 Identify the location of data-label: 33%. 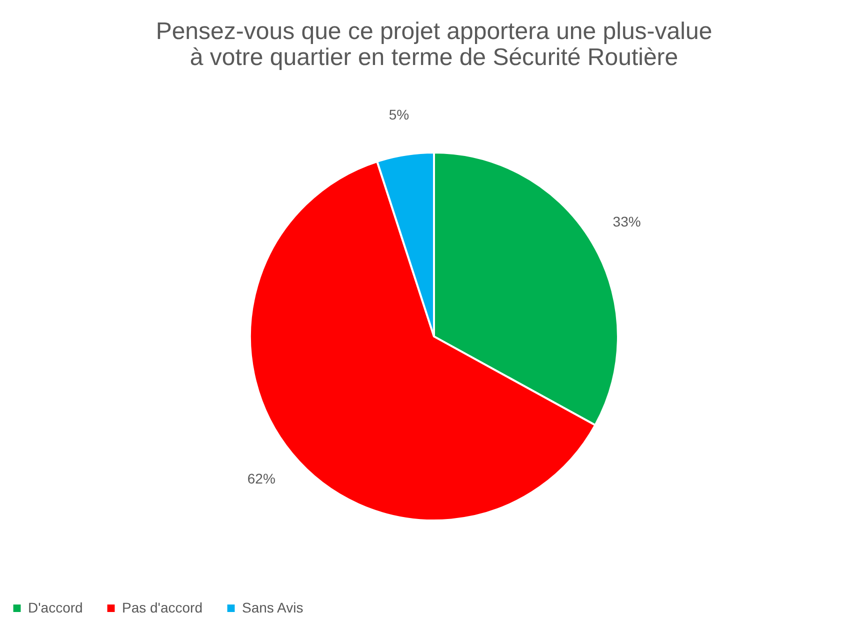
(626, 221).